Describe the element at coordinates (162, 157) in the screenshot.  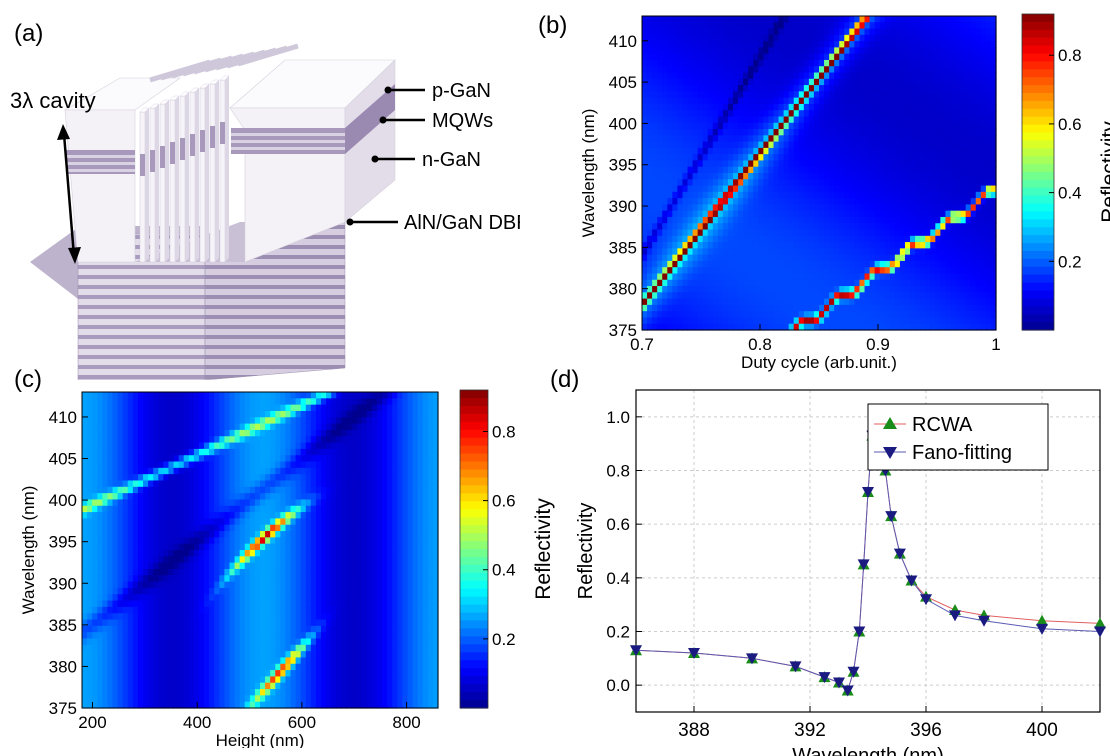
I see `grating-bar-mqw` at that location.